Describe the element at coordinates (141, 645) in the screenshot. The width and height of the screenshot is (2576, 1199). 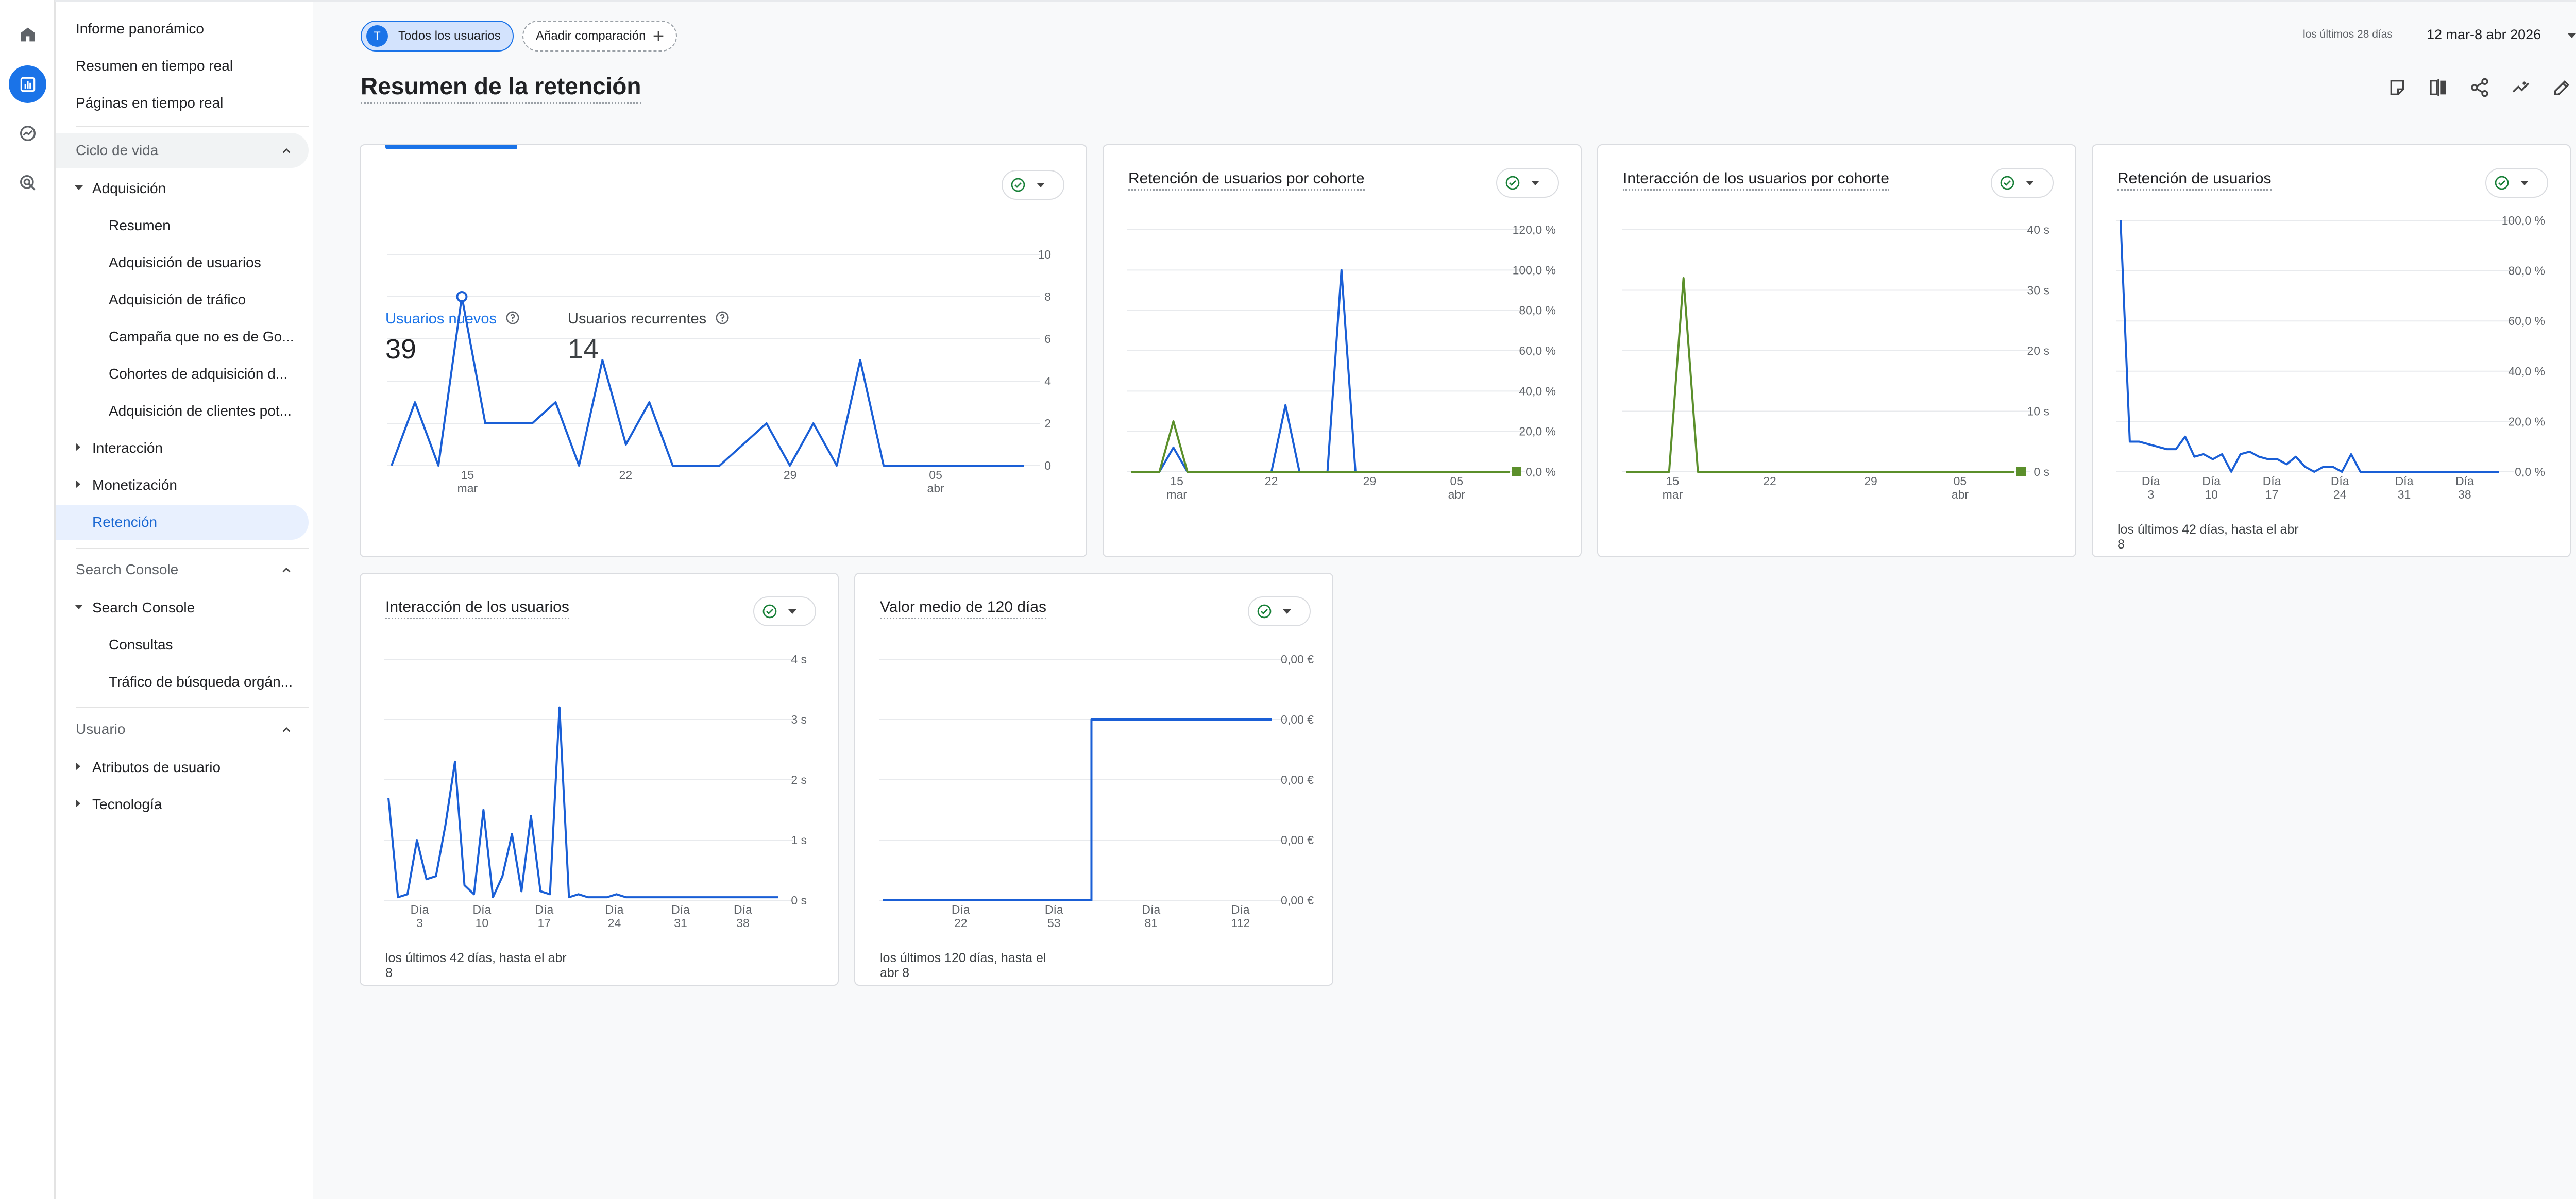
I see `nav-queries: Consultas` at that location.